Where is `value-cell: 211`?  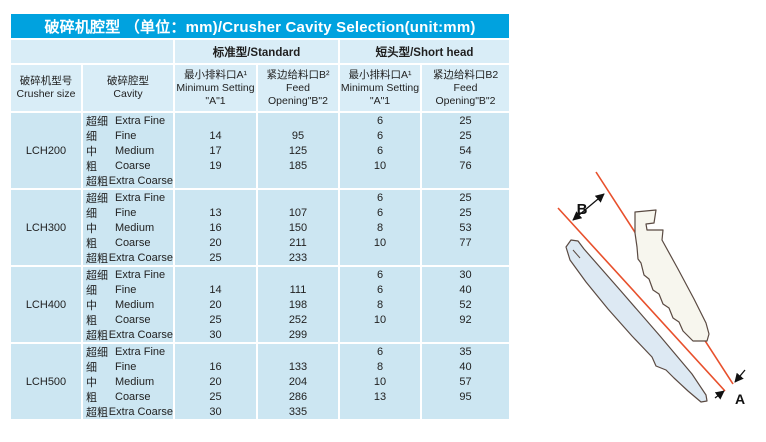 value-cell: 211 is located at coordinates (298, 242).